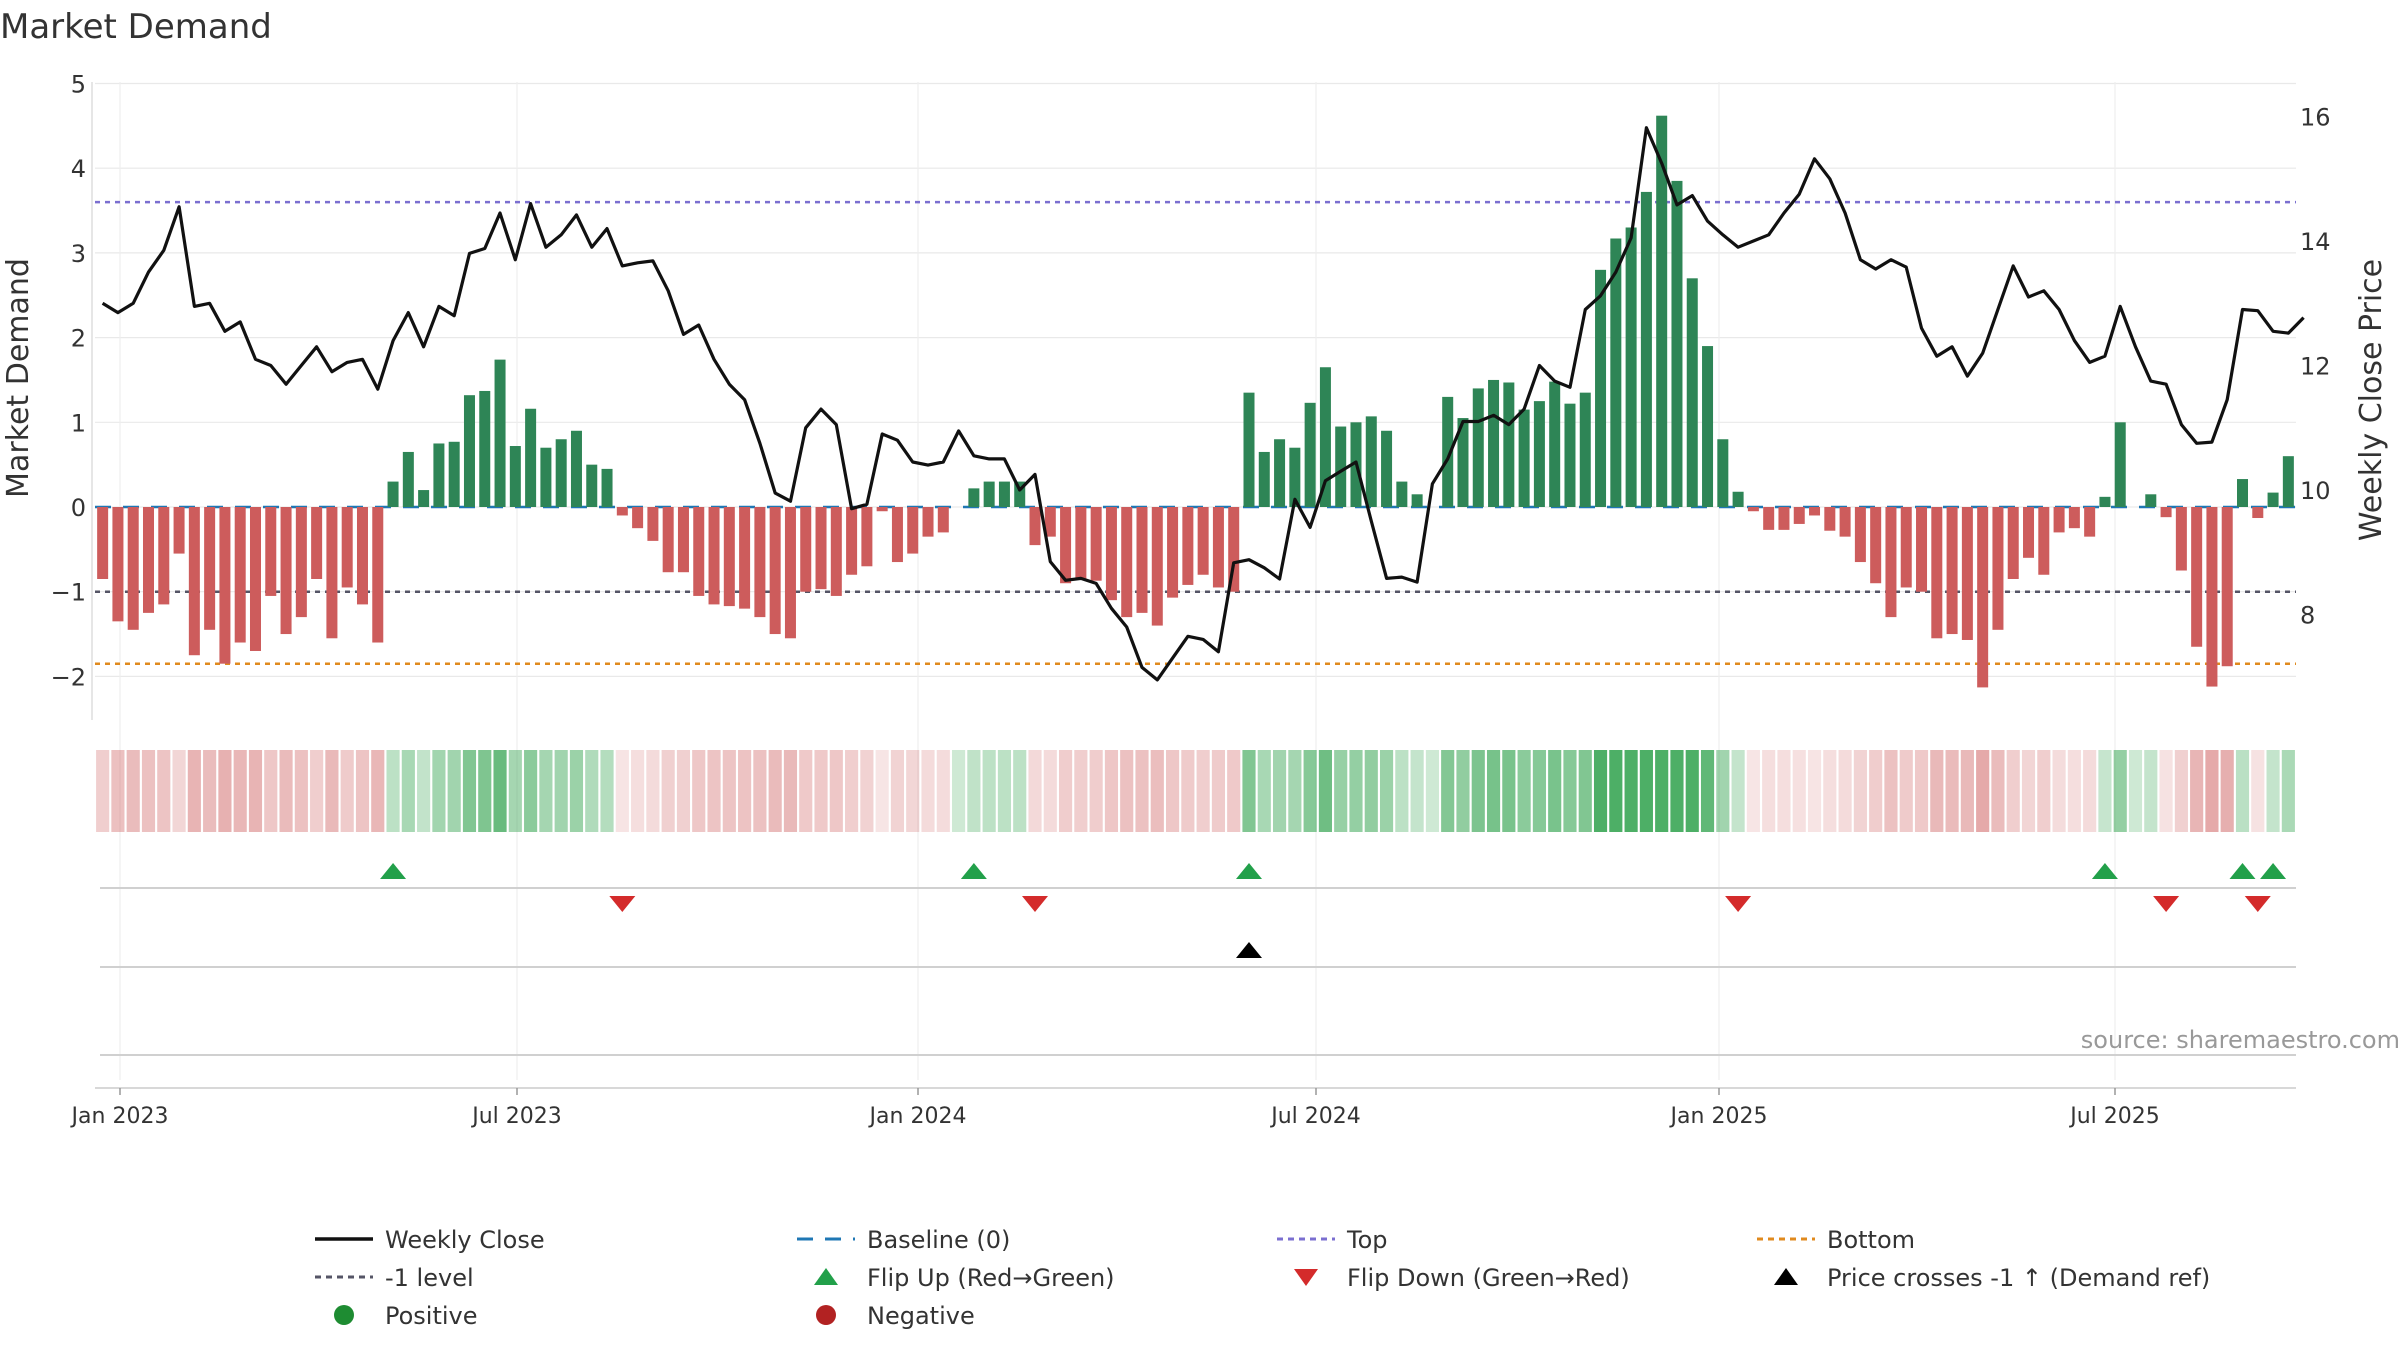 Image resolution: width=2400 pixels, height=1350 pixels. Describe the element at coordinates (2018, 1278) in the screenshot. I see `legend-label-cross: Price crosses -1 ↑ (Demand ref)` at that location.